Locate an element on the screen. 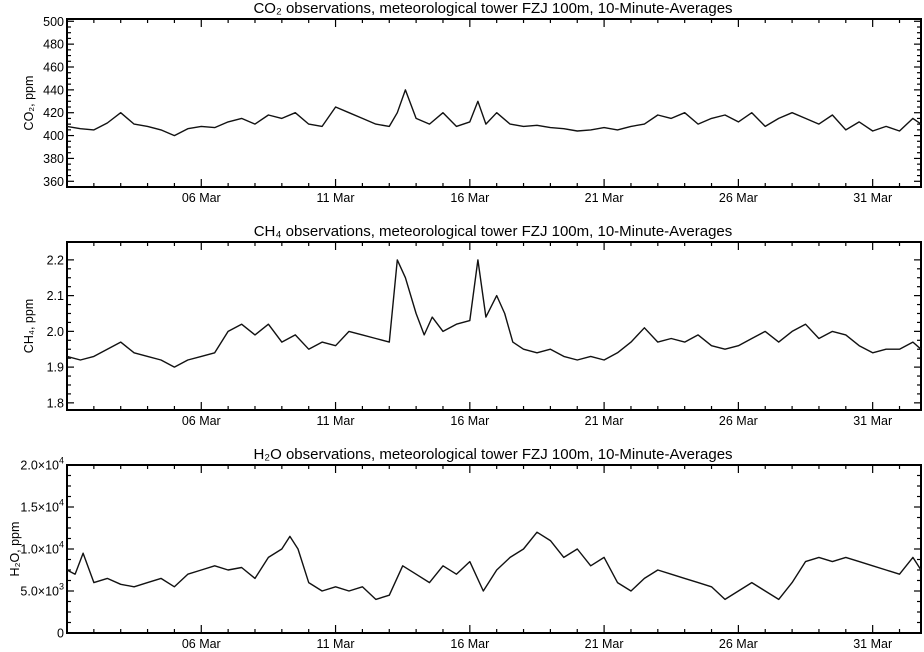  h2o-xtick-label: 16 Mar is located at coordinates (469, 644).